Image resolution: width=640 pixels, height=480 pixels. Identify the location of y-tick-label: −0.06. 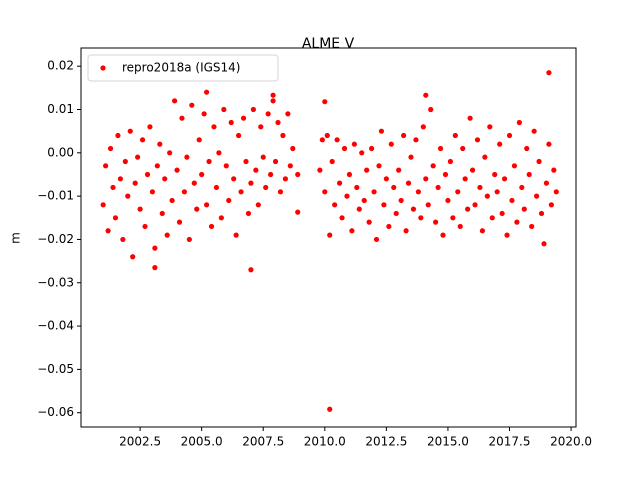
(55, 412).